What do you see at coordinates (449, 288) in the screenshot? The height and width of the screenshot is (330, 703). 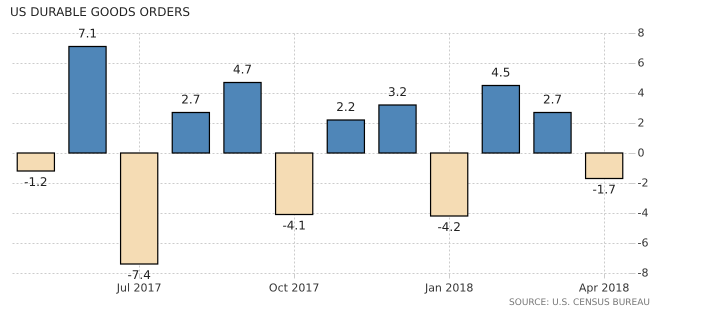 I see `x-tick-label: Jan 2018` at bounding box center [449, 288].